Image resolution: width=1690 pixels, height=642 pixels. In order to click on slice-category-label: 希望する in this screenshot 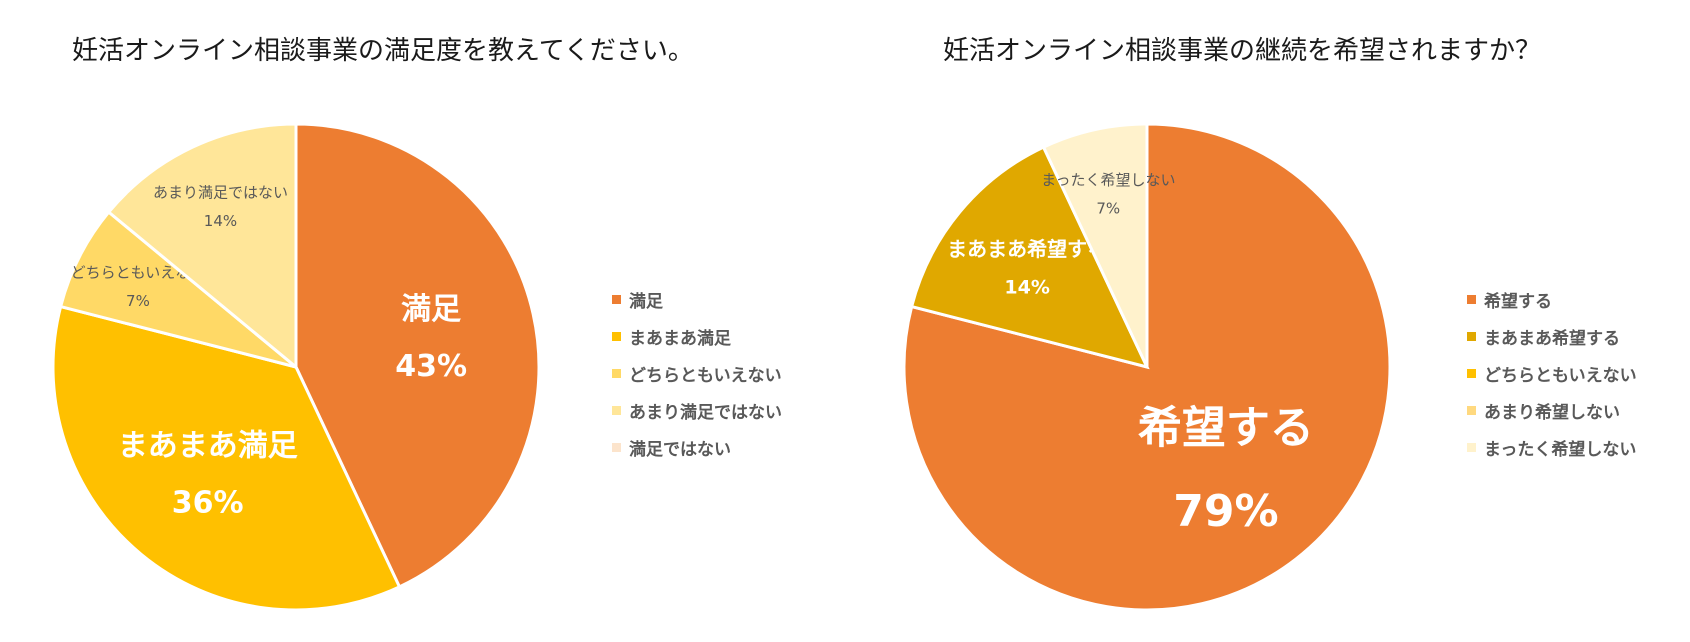, I will do `click(1226, 427)`.